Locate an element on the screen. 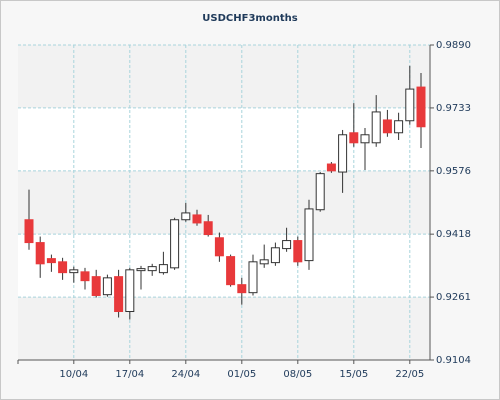 This screenshot has height=400, width=500. x-tick-label: 24/04 is located at coordinates (185, 374).